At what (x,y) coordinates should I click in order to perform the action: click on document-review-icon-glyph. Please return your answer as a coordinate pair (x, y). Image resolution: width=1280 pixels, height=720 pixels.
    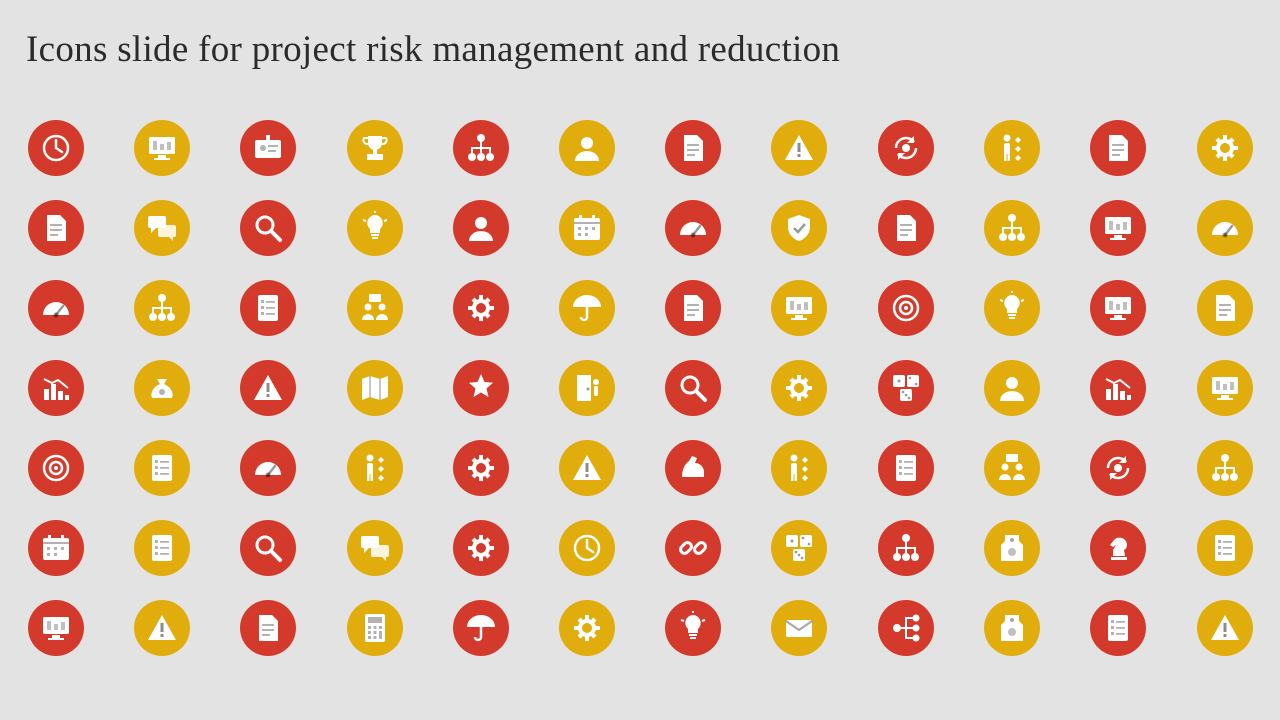
    Looking at the image, I should click on (693, 388).